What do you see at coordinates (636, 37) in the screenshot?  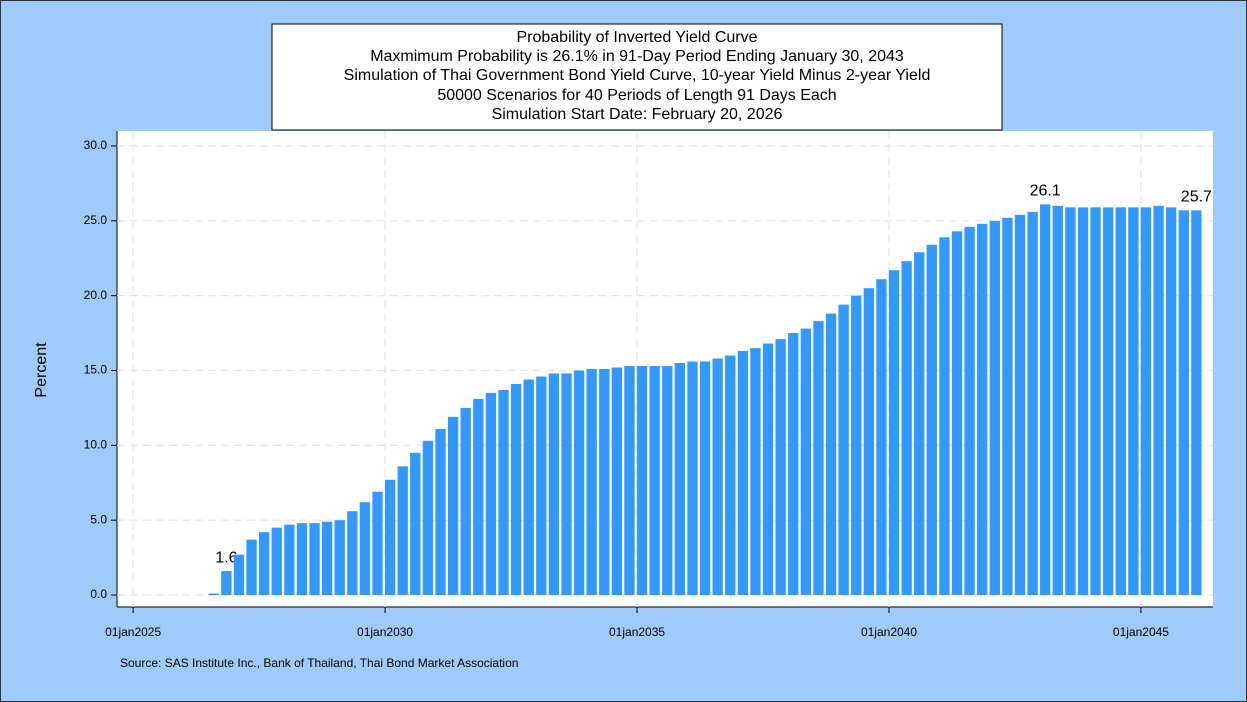 I see `chart-title: Probability of Inverted Yield Curve` at bounding box center [636, 37].